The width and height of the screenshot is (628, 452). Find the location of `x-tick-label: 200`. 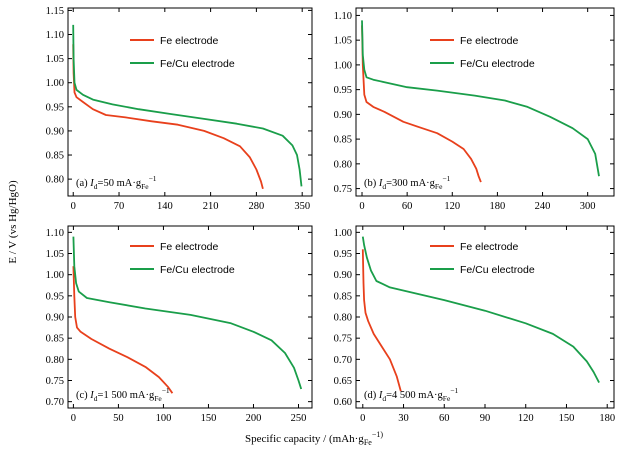

x-tick-label: 200 is located at coordinates (254, 418).